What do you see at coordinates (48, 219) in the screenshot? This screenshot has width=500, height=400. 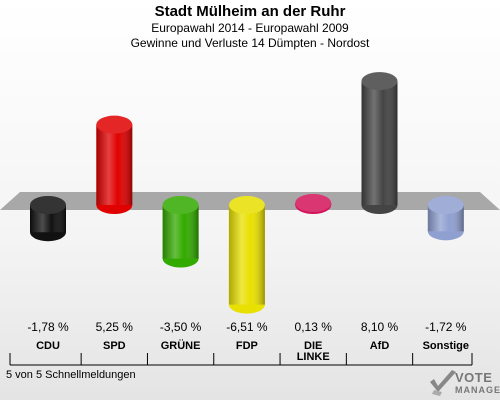 I see `bar-cdu` at bounding box center [48, 219].